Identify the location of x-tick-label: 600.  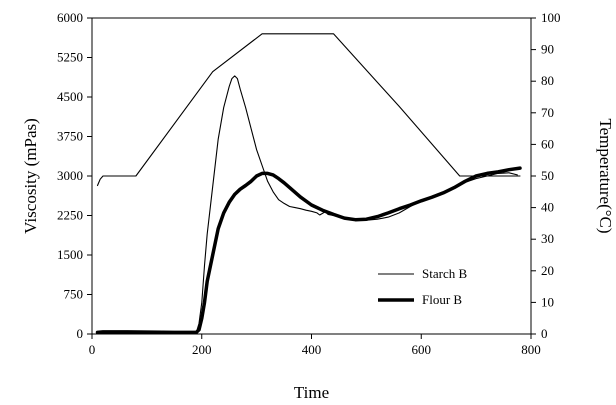
(422, 349).